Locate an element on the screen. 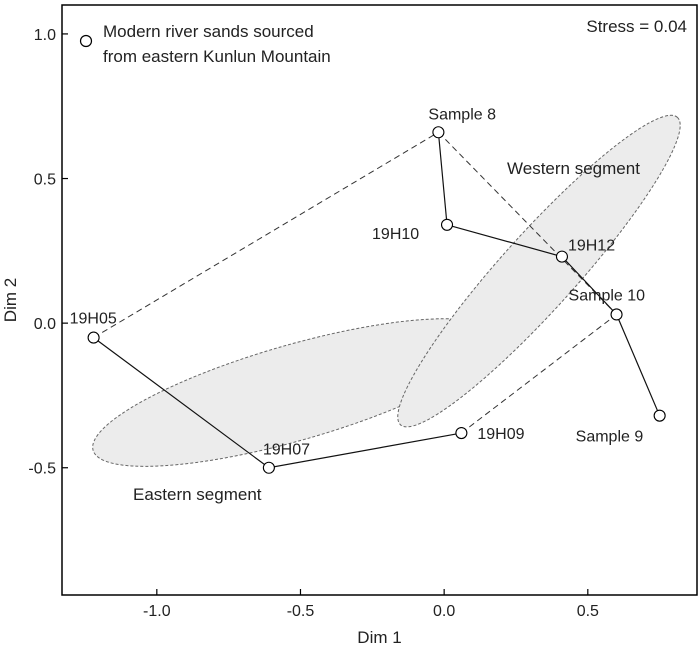 This screenshot has width=700, height=647. y-axis-title: Dim 2 is located at coordinates (10, 300).